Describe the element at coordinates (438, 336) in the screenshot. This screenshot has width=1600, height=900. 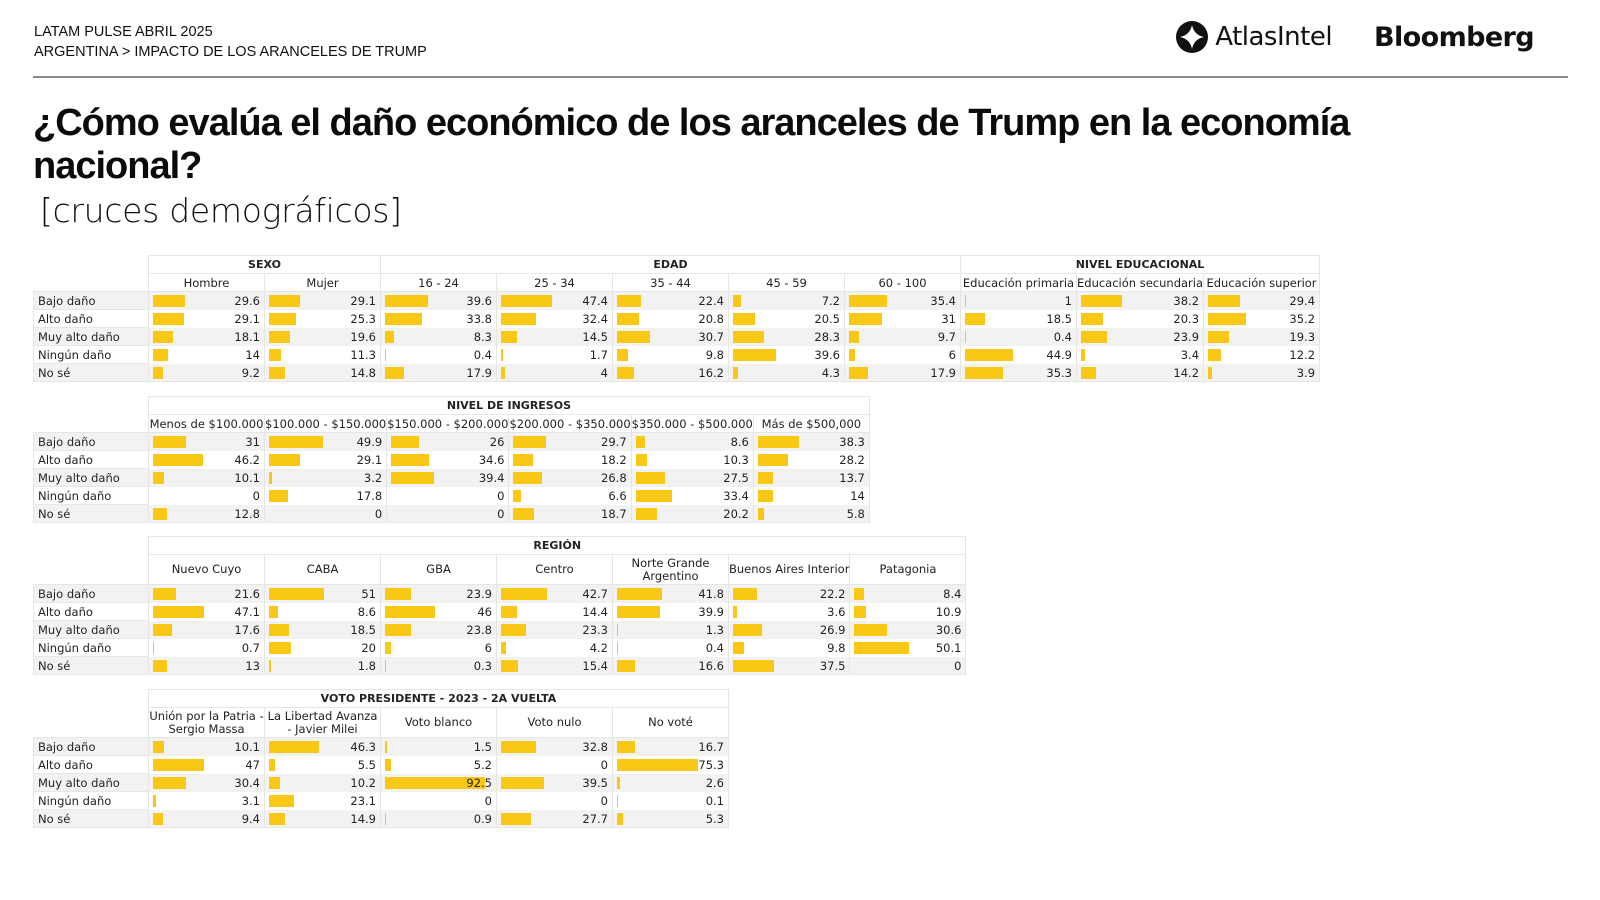
I see `data-cell: 8.3` at that location.